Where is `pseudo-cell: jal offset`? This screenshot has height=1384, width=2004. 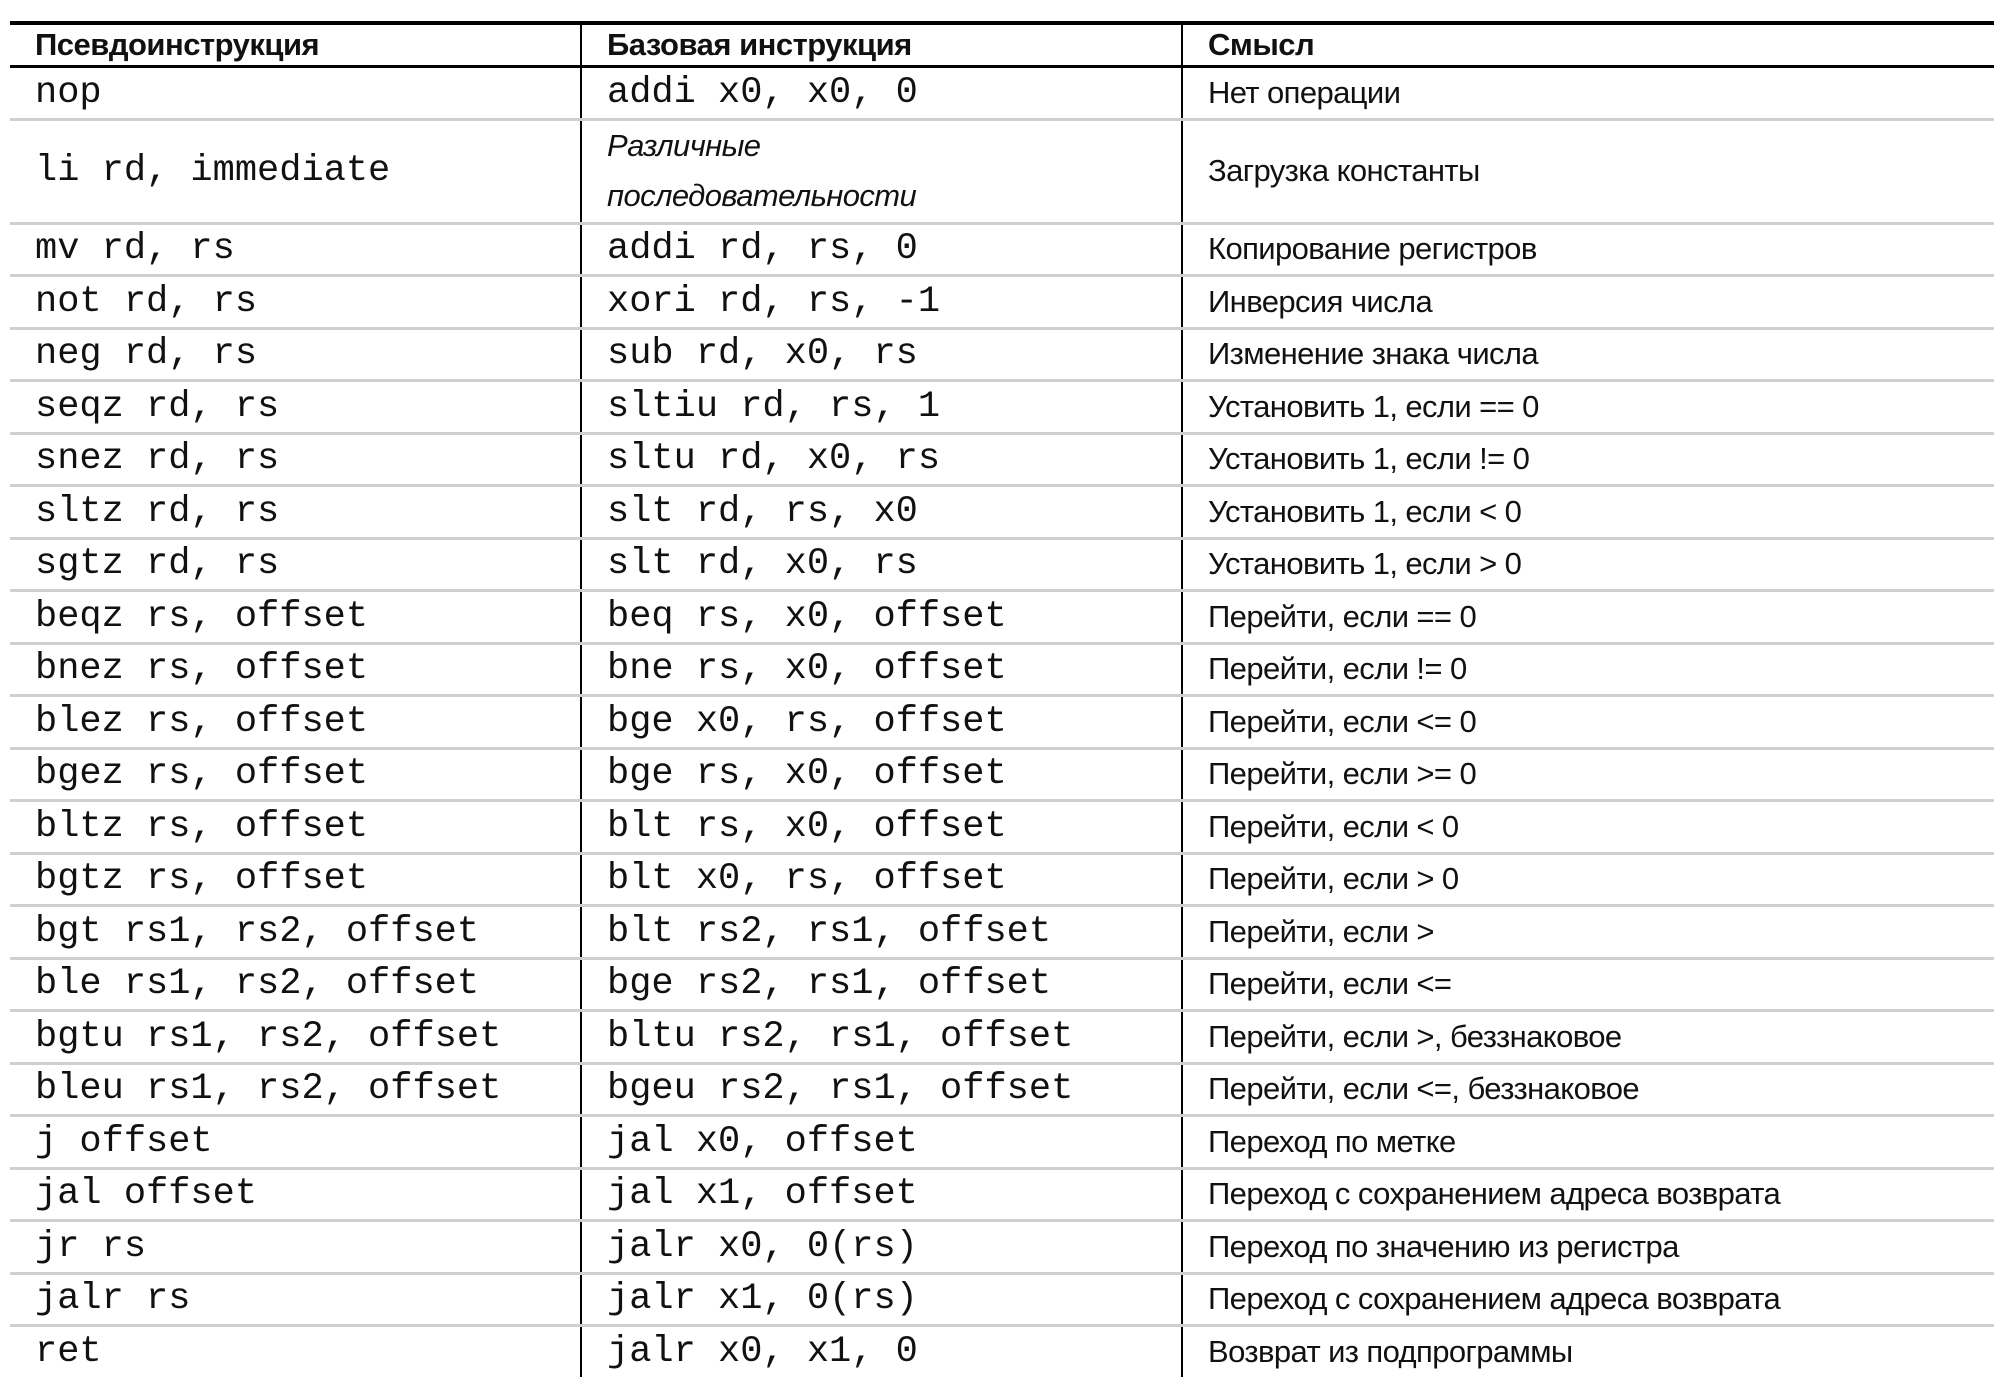
pseudo-cell: jal offset is located at coordinates (295, 1193).